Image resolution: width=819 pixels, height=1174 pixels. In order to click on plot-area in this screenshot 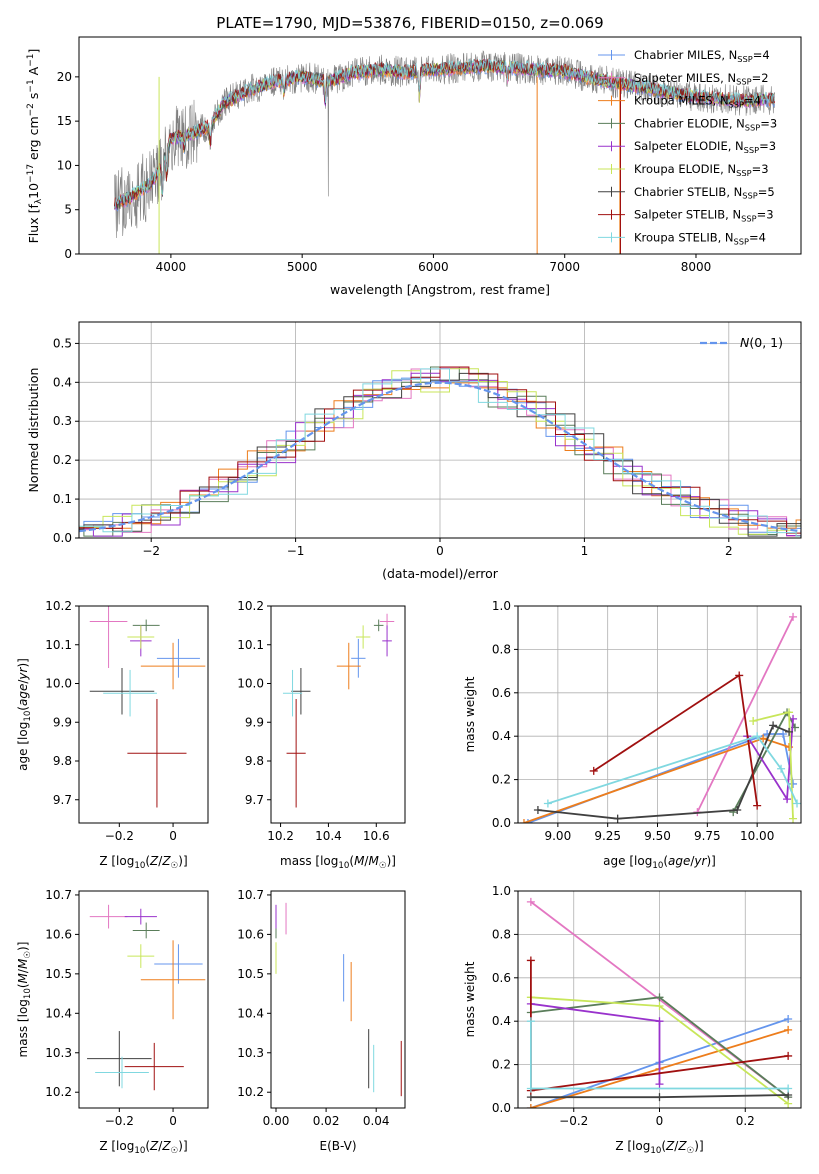, I will do `click(660, 717)`.